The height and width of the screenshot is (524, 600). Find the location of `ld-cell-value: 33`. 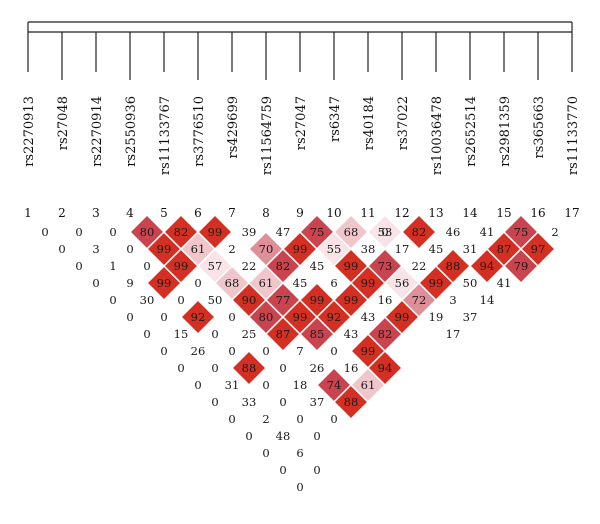

ld-cell-value: 33 is located at coordinates (249, 402).